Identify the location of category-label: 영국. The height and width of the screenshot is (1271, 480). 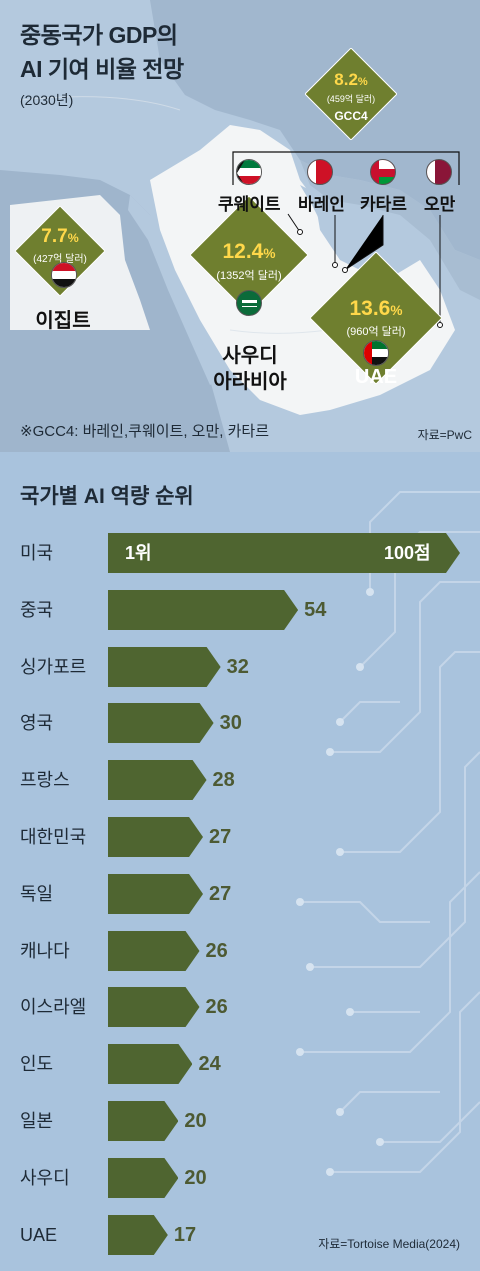
(37, 723).